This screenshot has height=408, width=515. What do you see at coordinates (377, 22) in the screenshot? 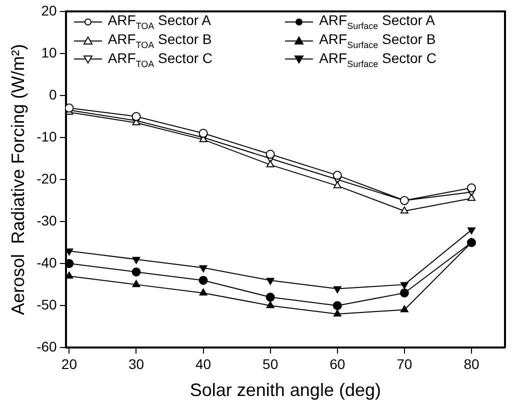
I see `legend-label: ARF$_{Surface}$ Sector A` at bounding box center [377, 22].